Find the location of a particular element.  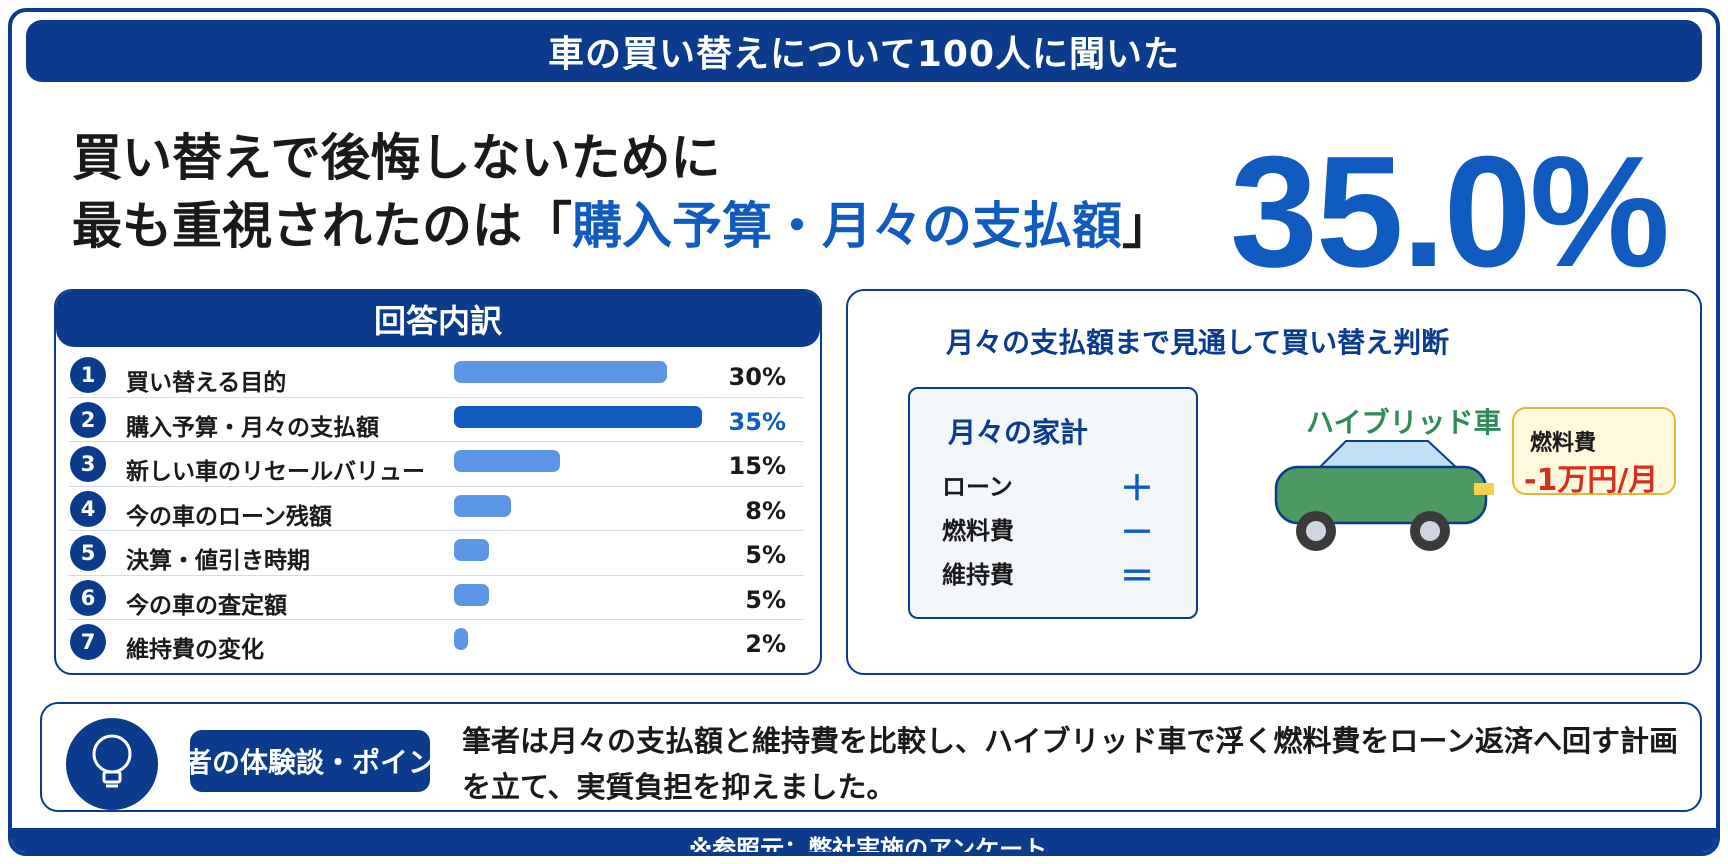

experience-tag-label: 筆者の体験談・ポイント is located at coordinates (310, 762).